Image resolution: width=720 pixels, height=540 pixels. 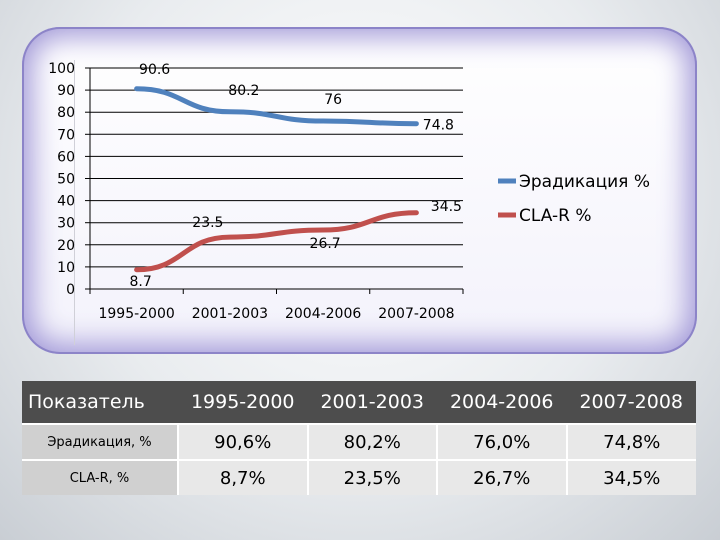 I want to click on y-axis-ticks: 0 10 20 30 40 50 60 70 80 90 100, so click(x=61, y=179).